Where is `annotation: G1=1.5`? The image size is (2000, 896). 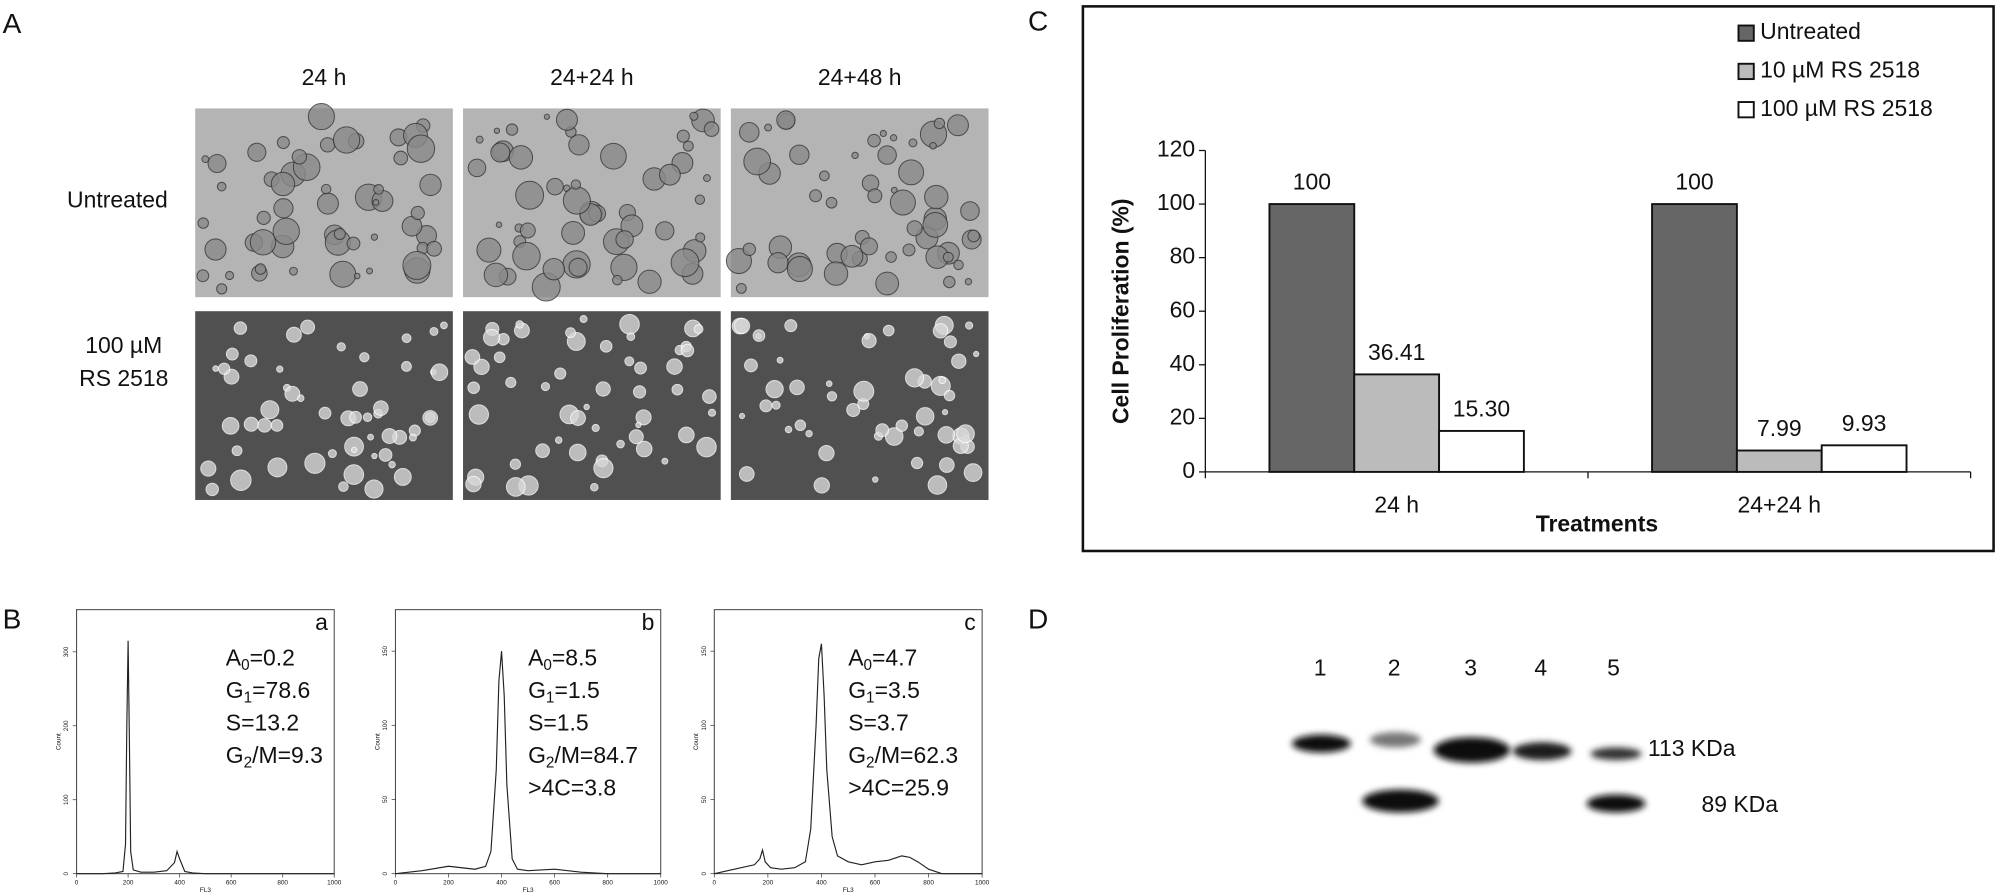
annotation: G1=1.5 is located at coordinates (564, 691).